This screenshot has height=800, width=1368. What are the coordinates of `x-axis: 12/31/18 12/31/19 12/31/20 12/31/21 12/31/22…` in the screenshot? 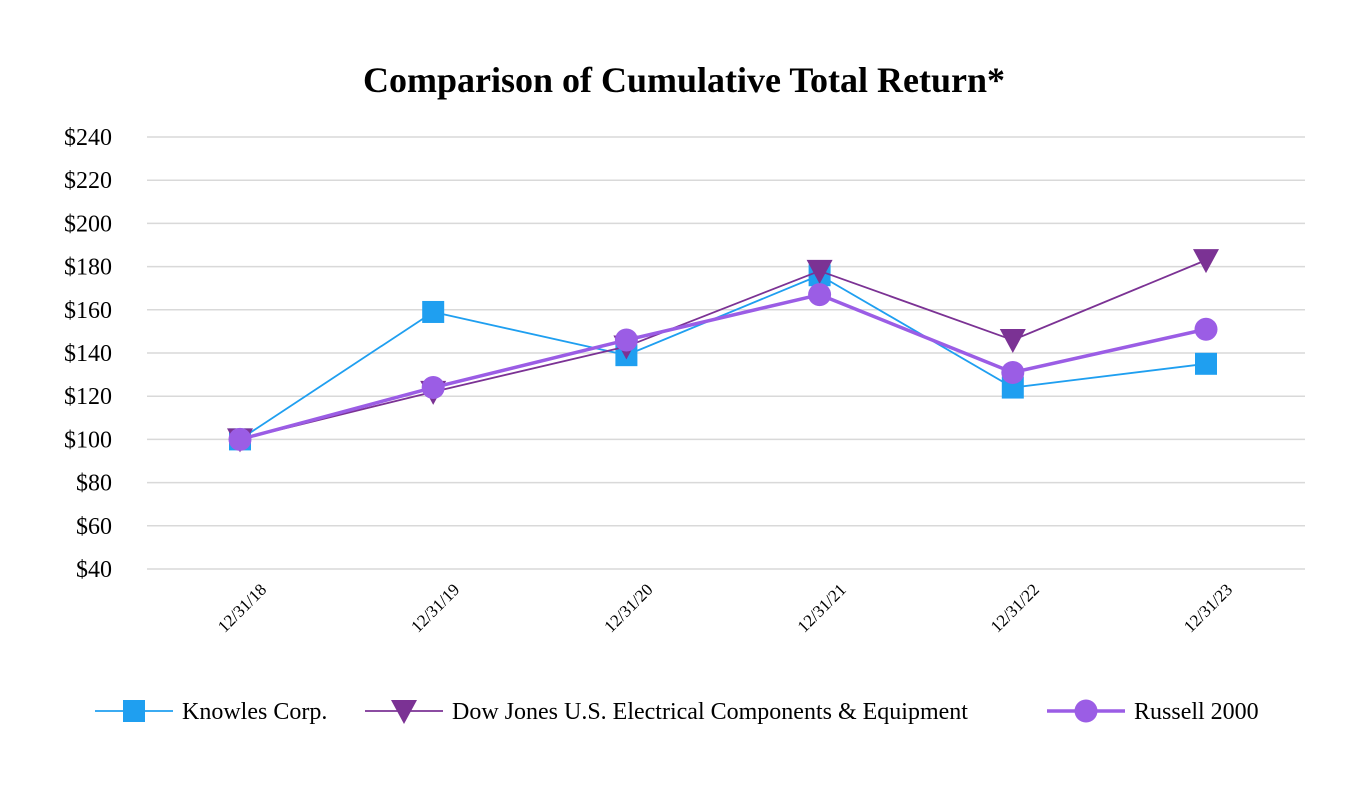 It's located at (725, 608).